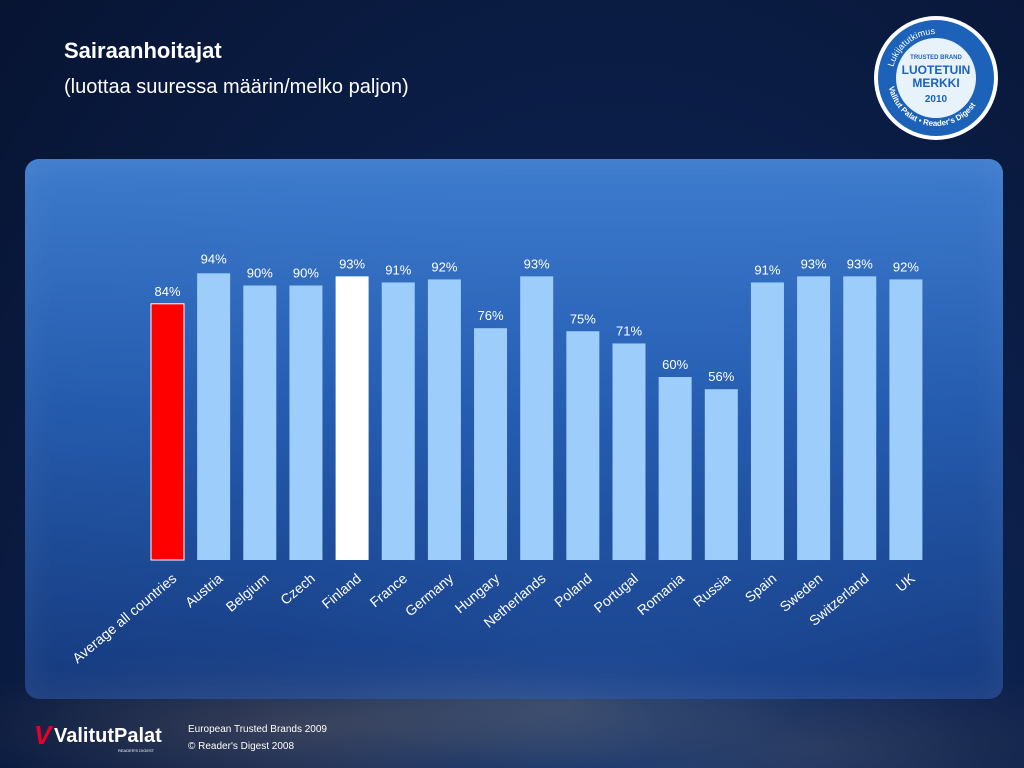  Describe the element at coordinates (352, 263) in the screenshot. I see `data-label-finland: 93%` at that location.